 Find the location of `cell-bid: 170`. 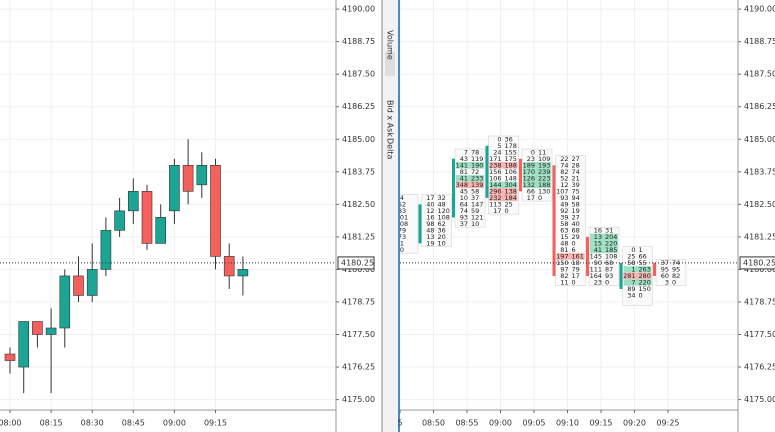

cell-bid: 170 is located at coordinates (529, 172).